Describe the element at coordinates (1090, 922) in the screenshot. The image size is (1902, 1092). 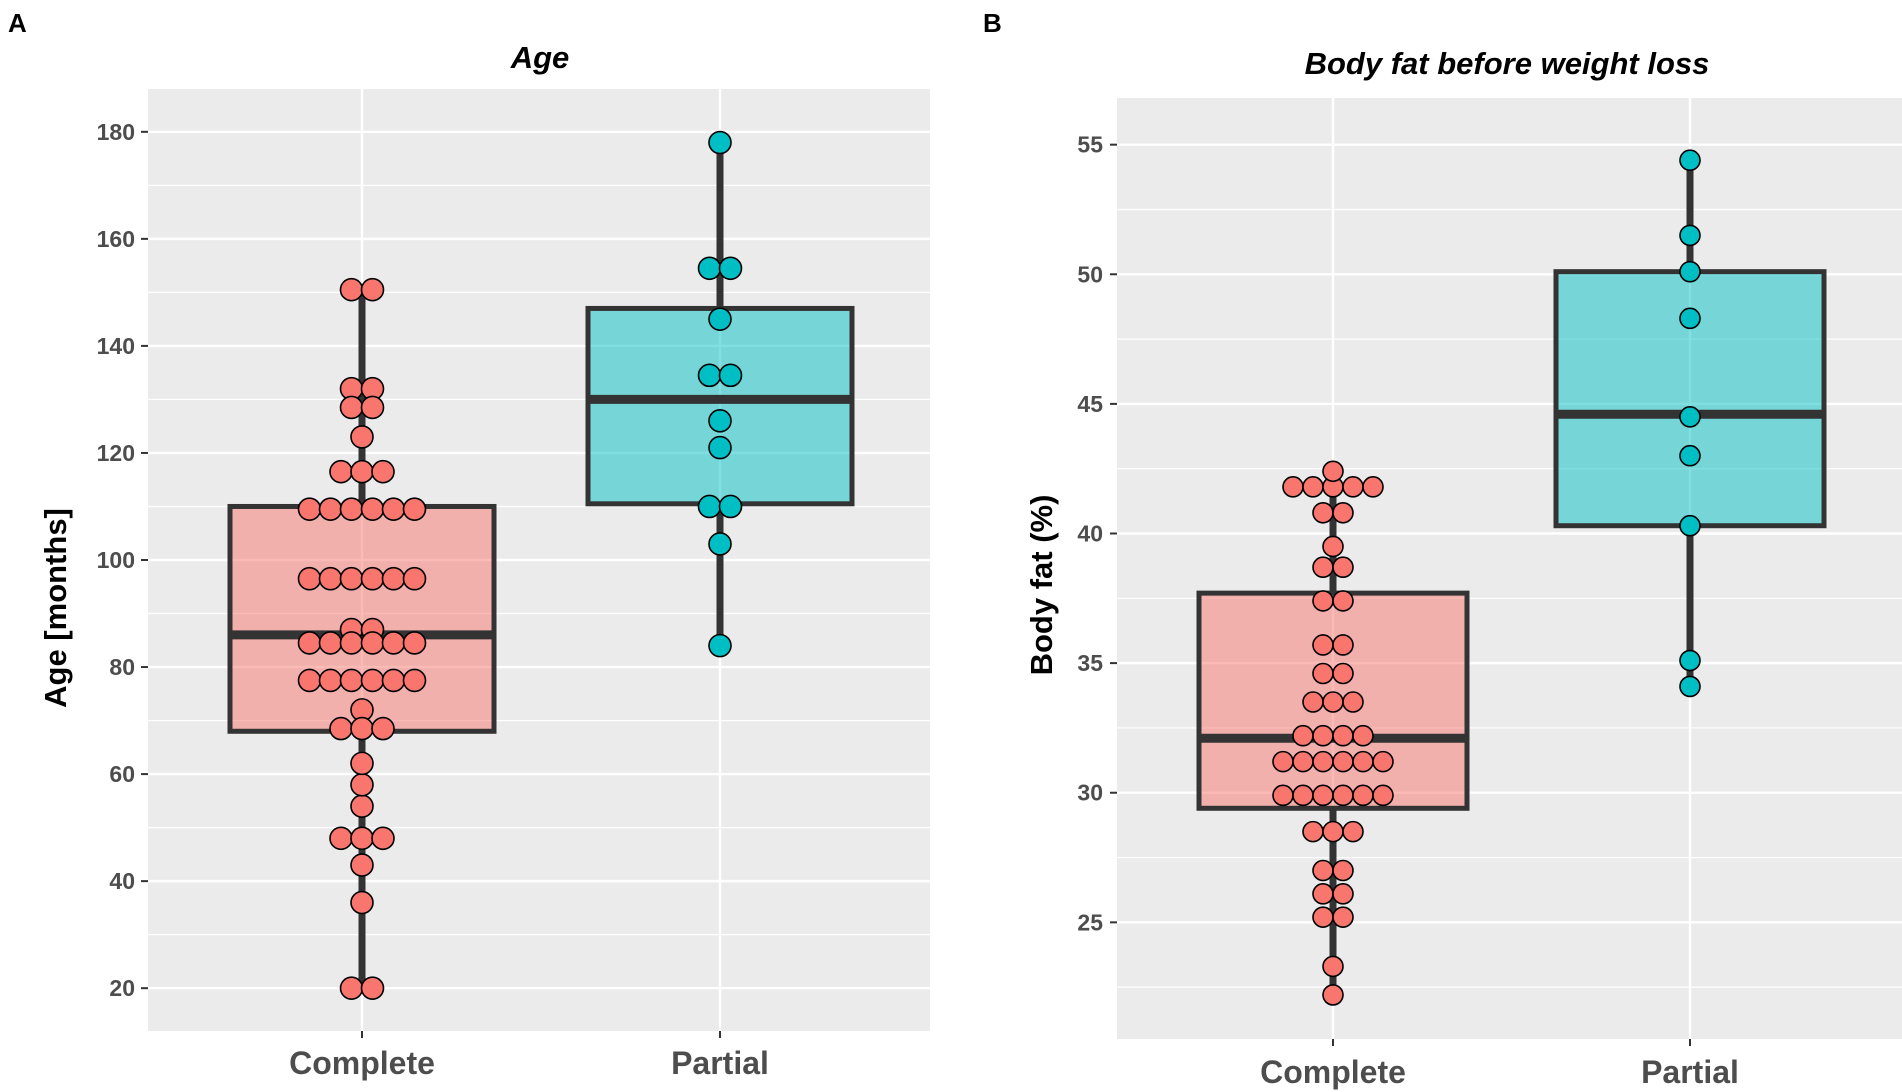
I see `panel-b-y-tick-label: 25` at that location.